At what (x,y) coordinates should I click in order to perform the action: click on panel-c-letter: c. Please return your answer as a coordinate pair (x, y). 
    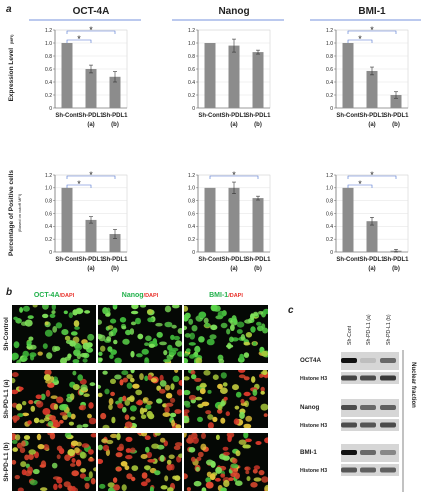
    Looking at the image, I should click on (291, 310).